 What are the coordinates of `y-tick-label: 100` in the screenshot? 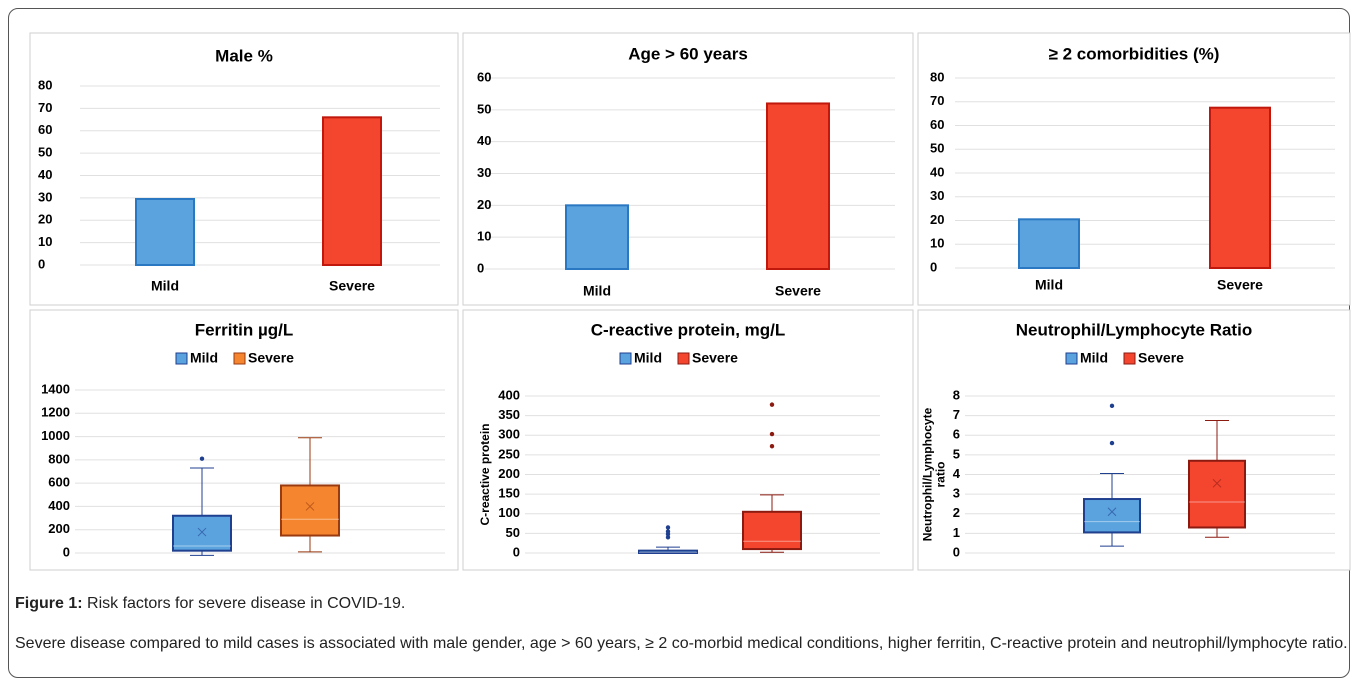 It's located at (509, 512).